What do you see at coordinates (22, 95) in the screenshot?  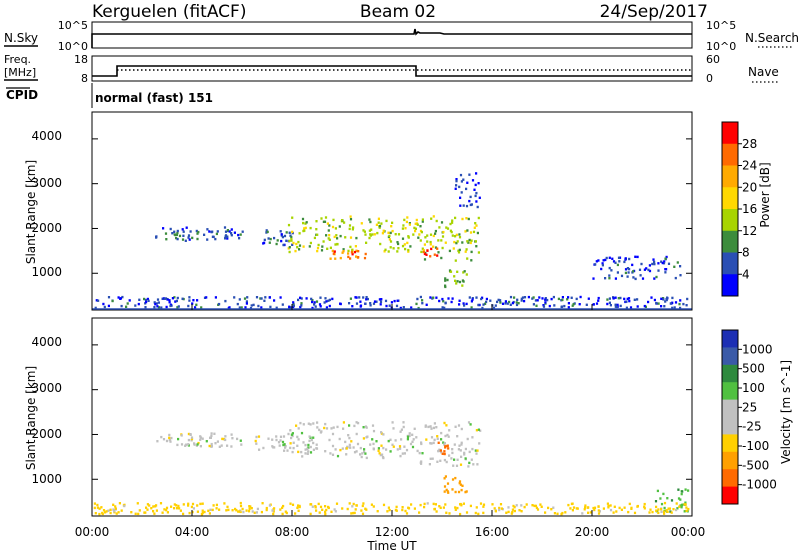 I see `cpid-label: CPID` at bounding box center [22, 95].